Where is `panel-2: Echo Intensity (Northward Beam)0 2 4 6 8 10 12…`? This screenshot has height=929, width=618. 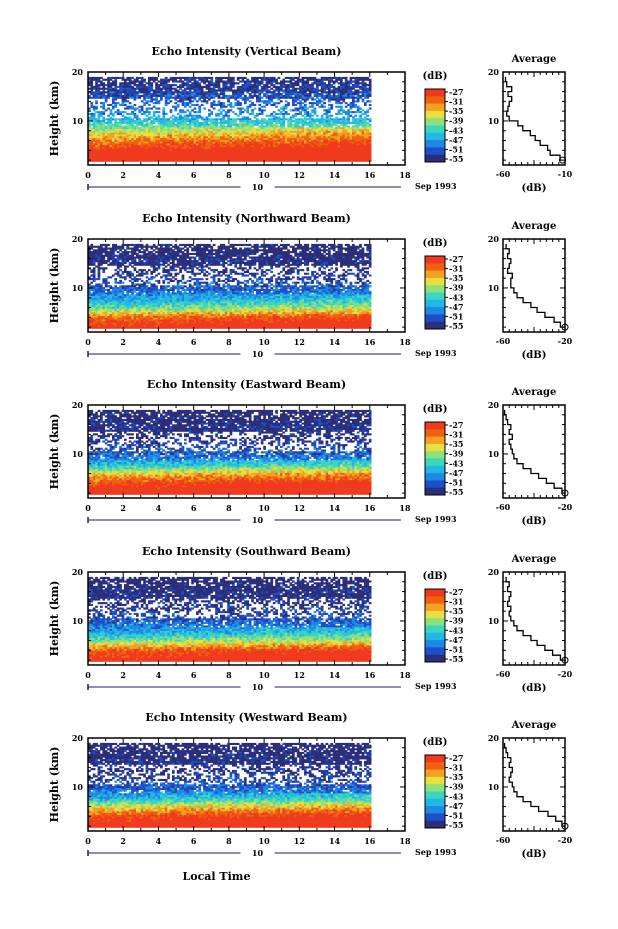 panel-2: Echo Intensity (Northward Beam)0 2 4 6 8 10 12… is located at coordinates (310, 286).